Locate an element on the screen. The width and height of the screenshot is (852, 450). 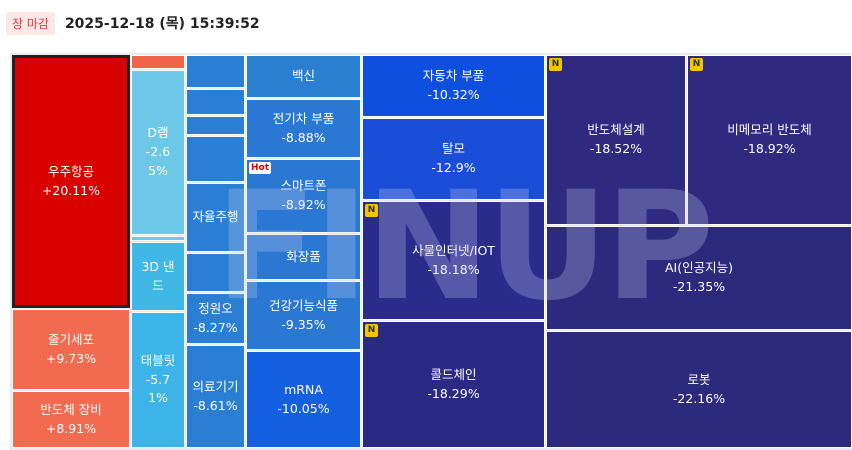
tile-change: -5.71% is located at coordinates (158, 388).